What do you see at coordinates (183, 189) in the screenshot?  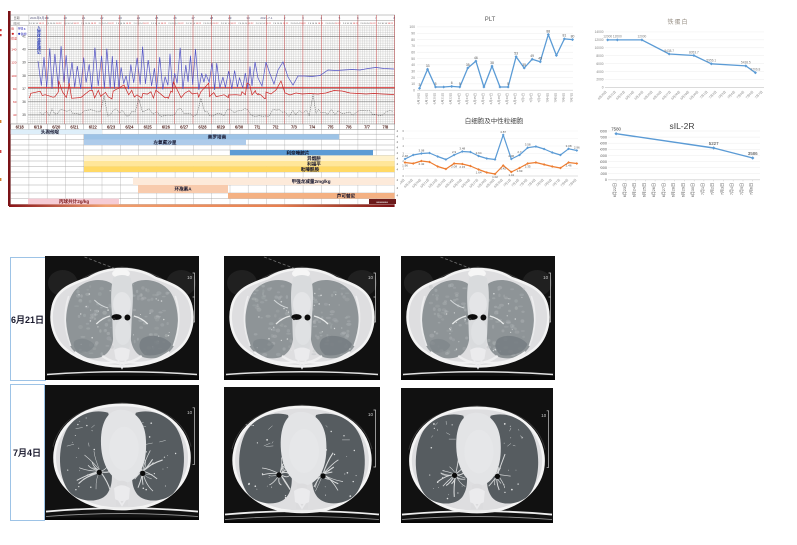 I see `svg-text: 环孢素A` at bounding box center [183, 189].